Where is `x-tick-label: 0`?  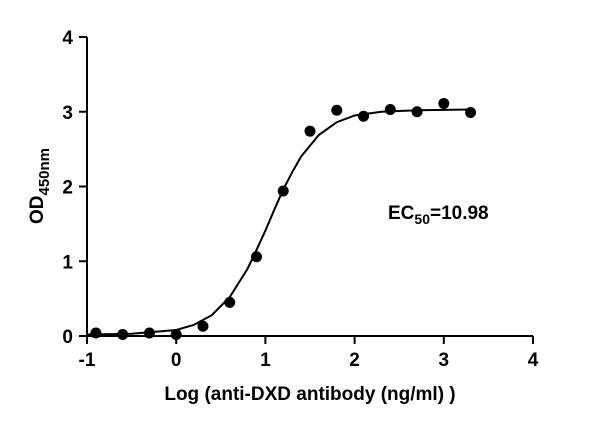
x-tick-label: 0 is located at coordinates (176, 360).